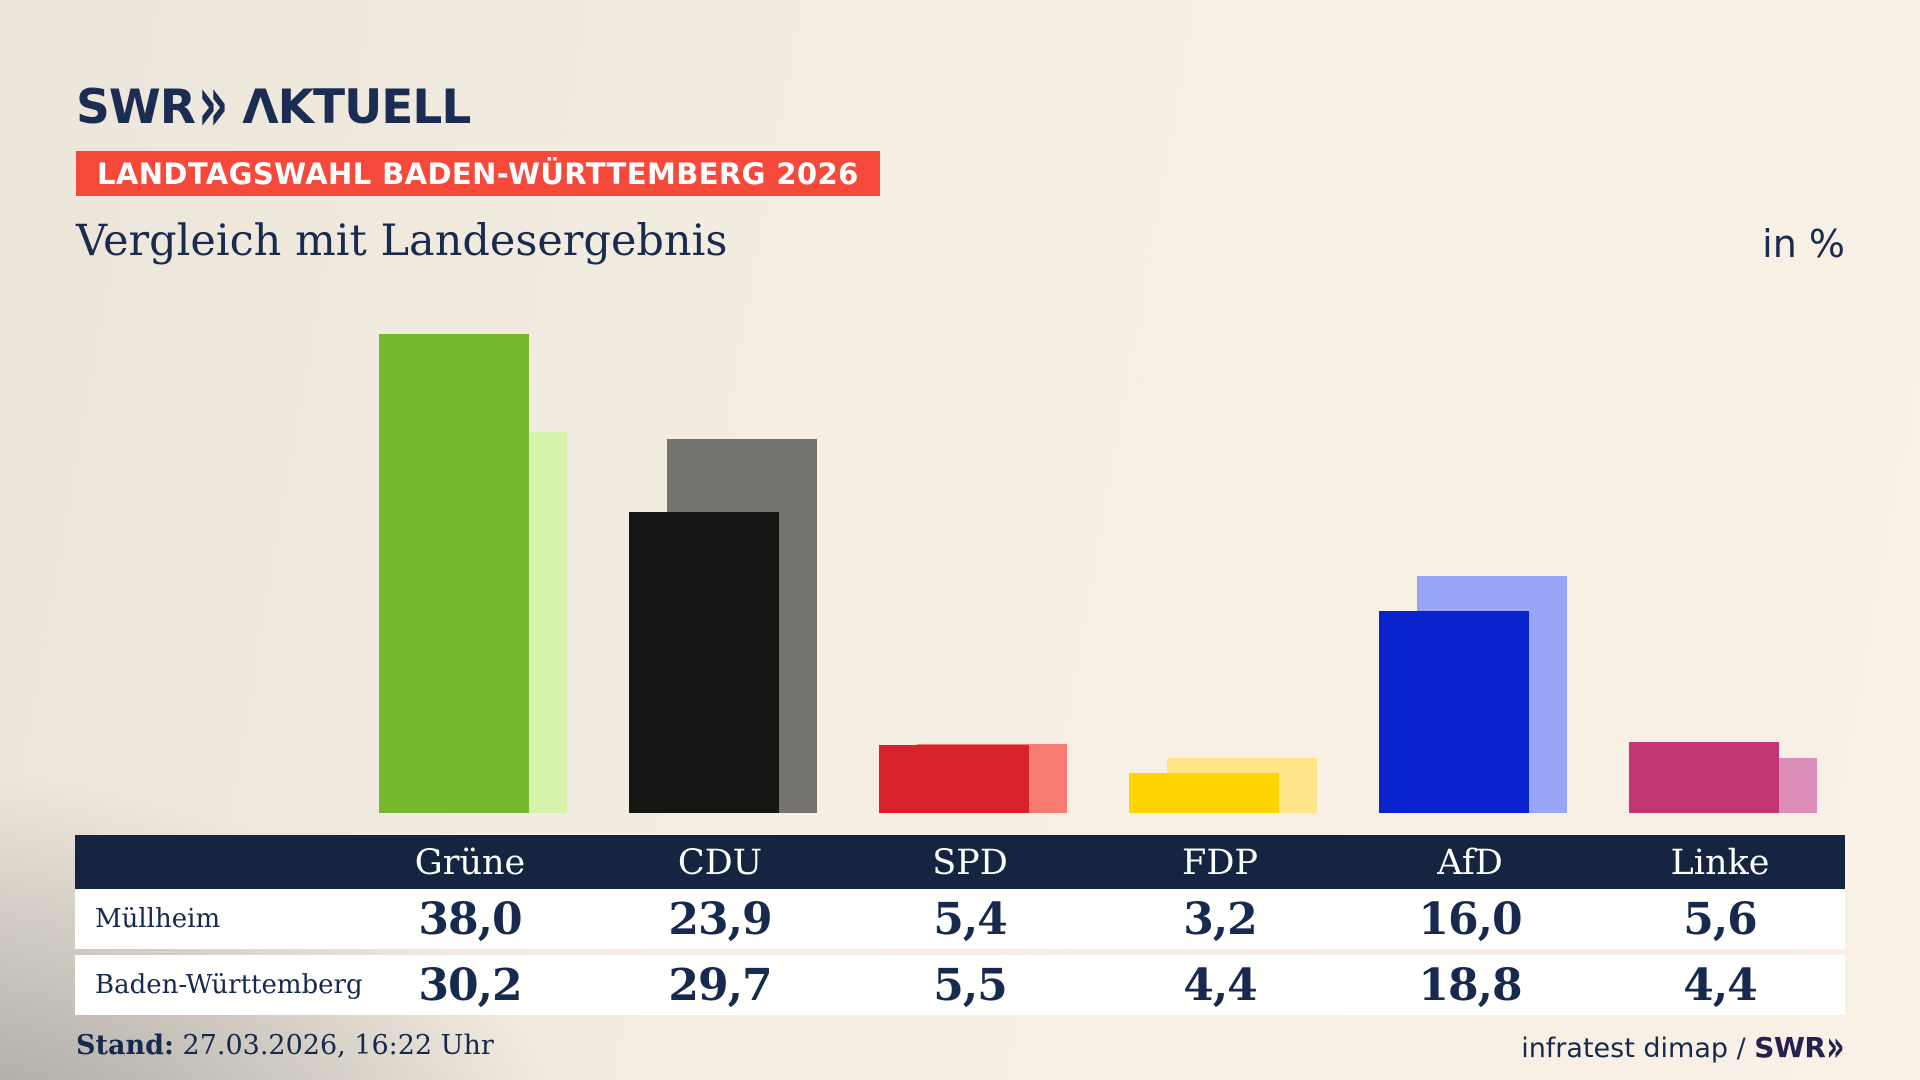  What do you see at coordinates (1790, 1047) in the screenshot?
I see `source-logo-swr-text: SWR` at bounding box center [1790, 1047].